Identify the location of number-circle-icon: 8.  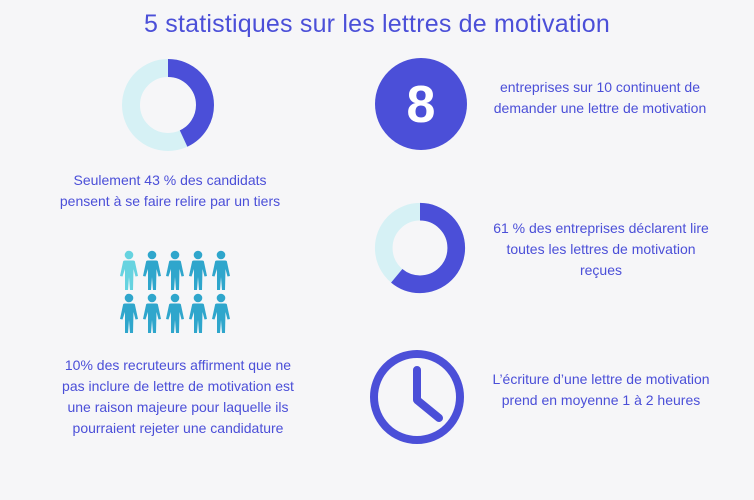
(421, 104).